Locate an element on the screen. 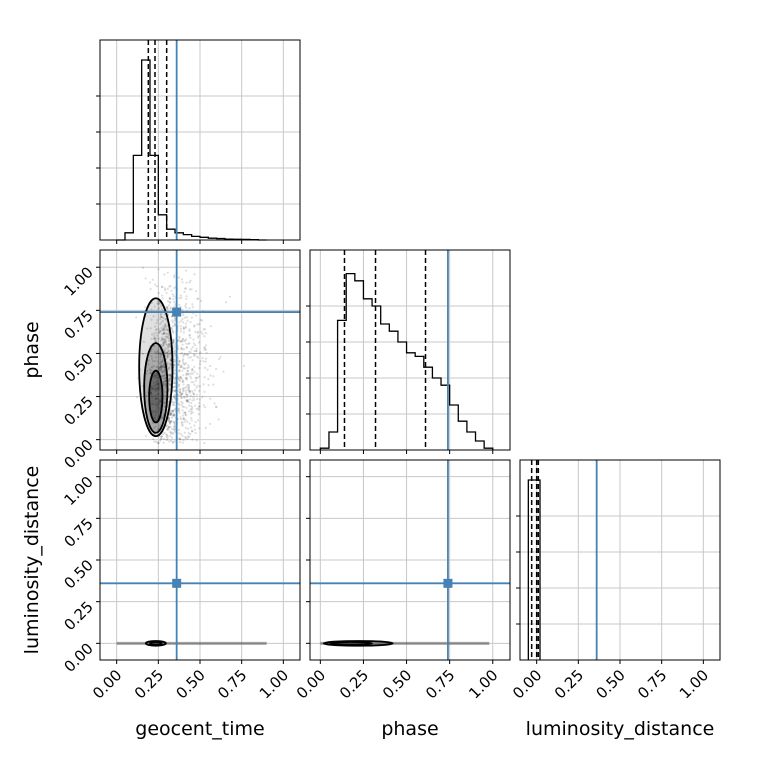  y-axis-title-phase: phase is located at coordinates (32, 349).